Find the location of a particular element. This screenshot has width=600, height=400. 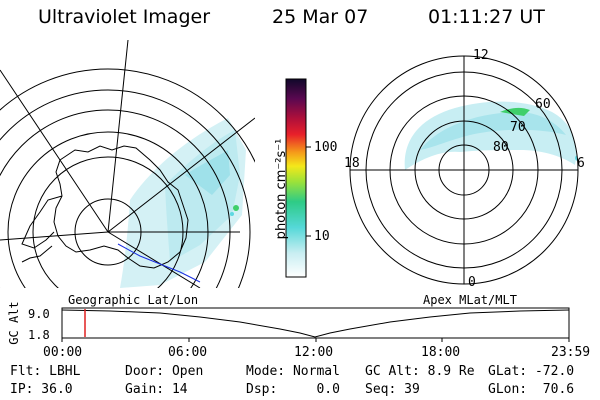

status-filter: Flt: LBHL is located at coordinates (45, 371).